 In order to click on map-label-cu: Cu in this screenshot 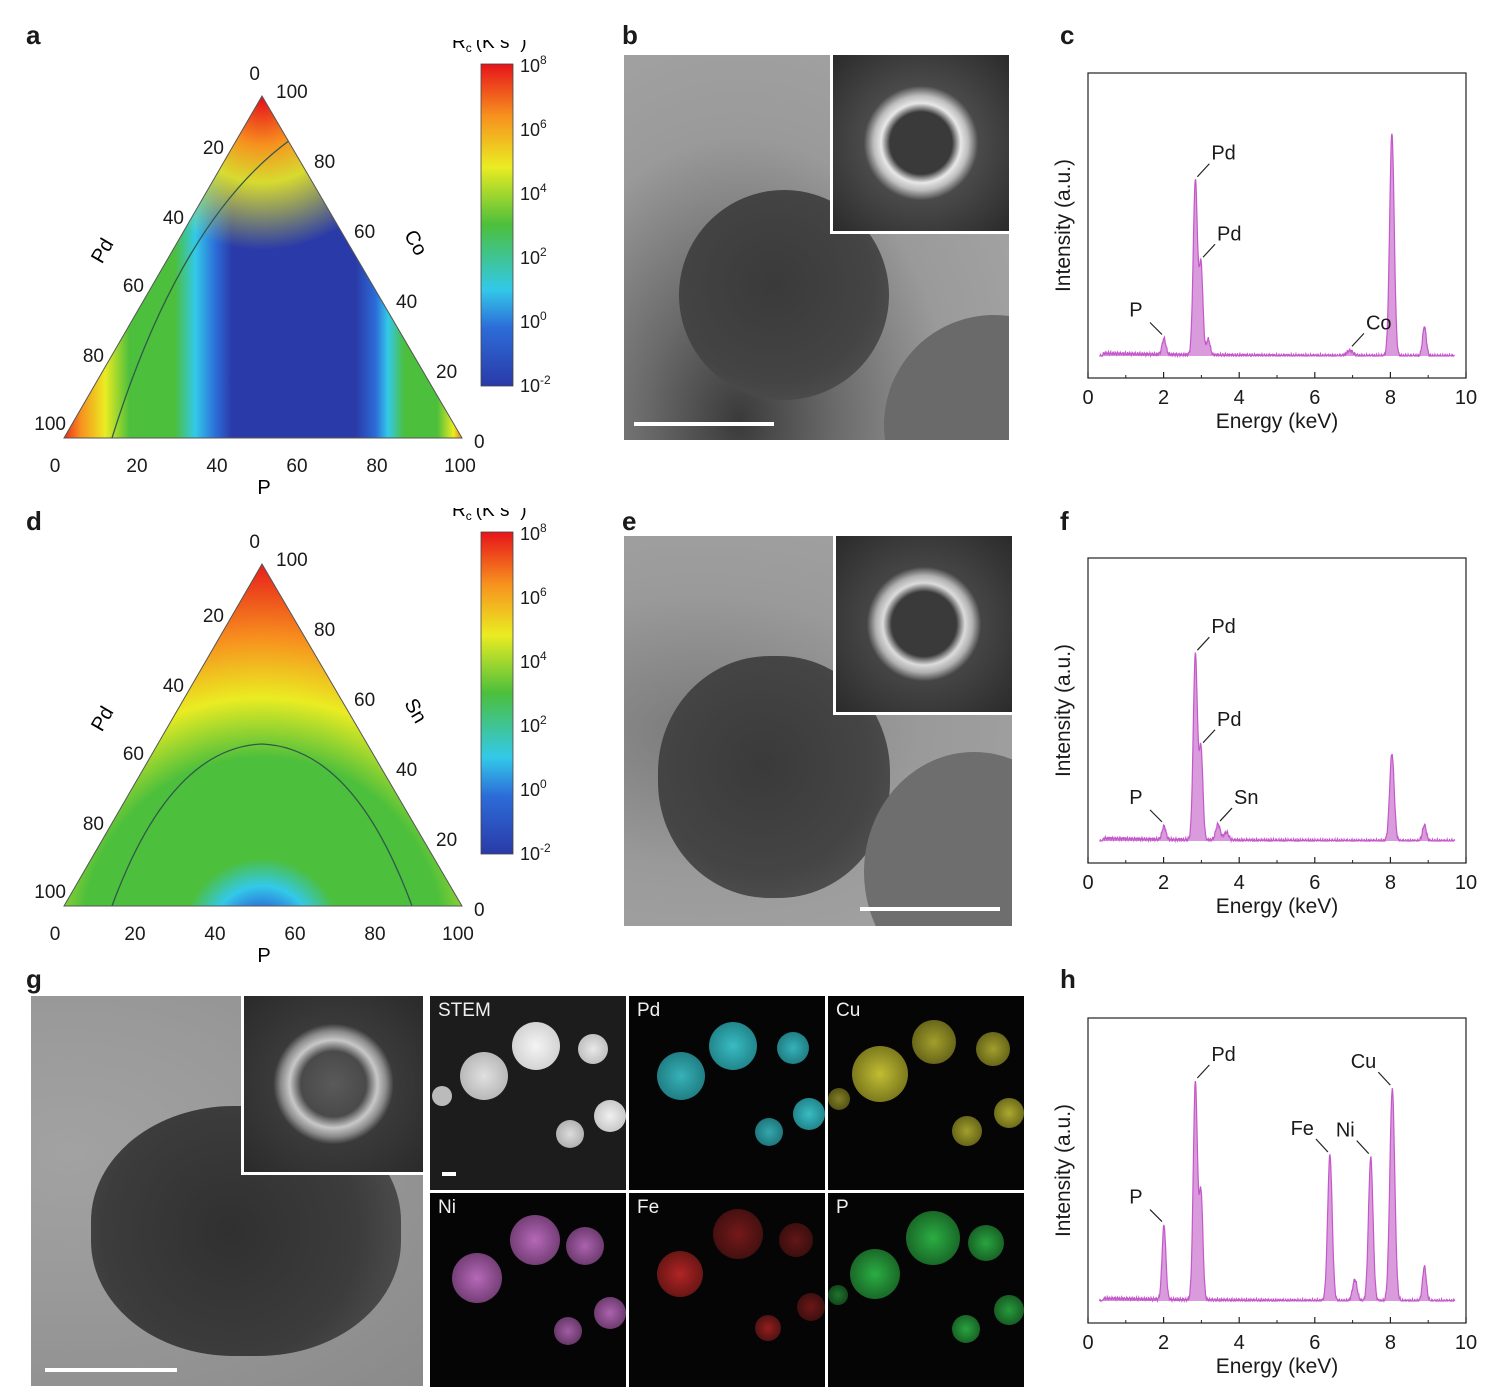, I will do `click(848, 1010)`.